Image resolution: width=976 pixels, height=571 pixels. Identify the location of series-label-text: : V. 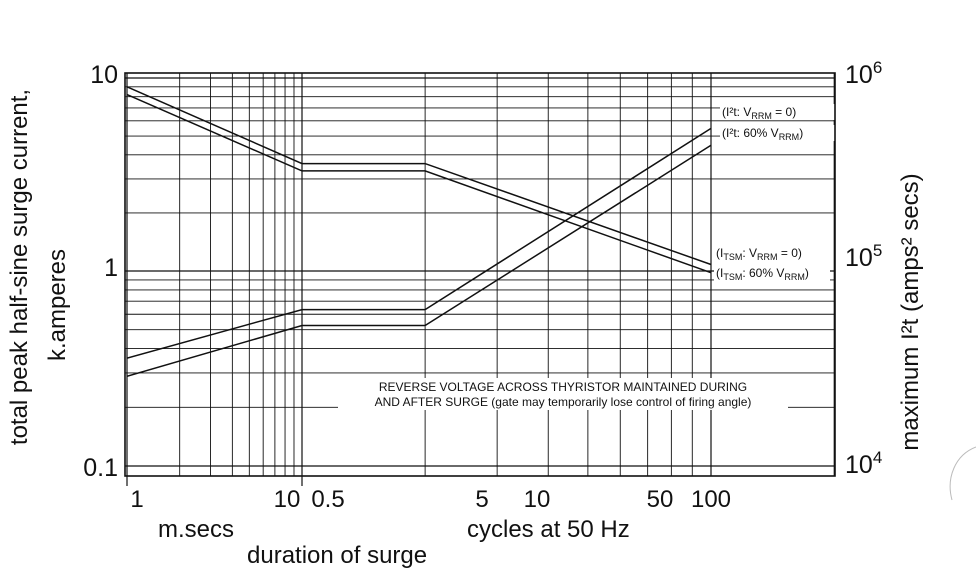
(749, 253).